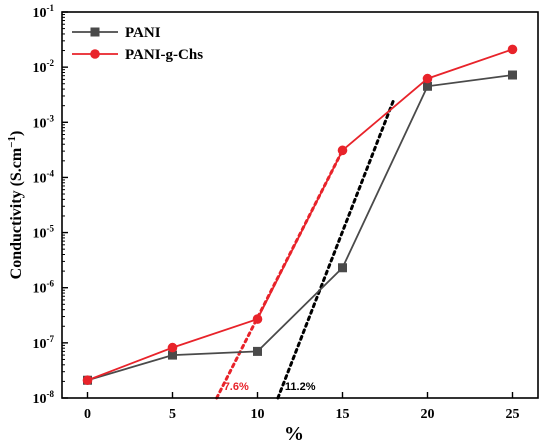  I want to click on y-tick-label: 10⁻³, so click(44, 122).